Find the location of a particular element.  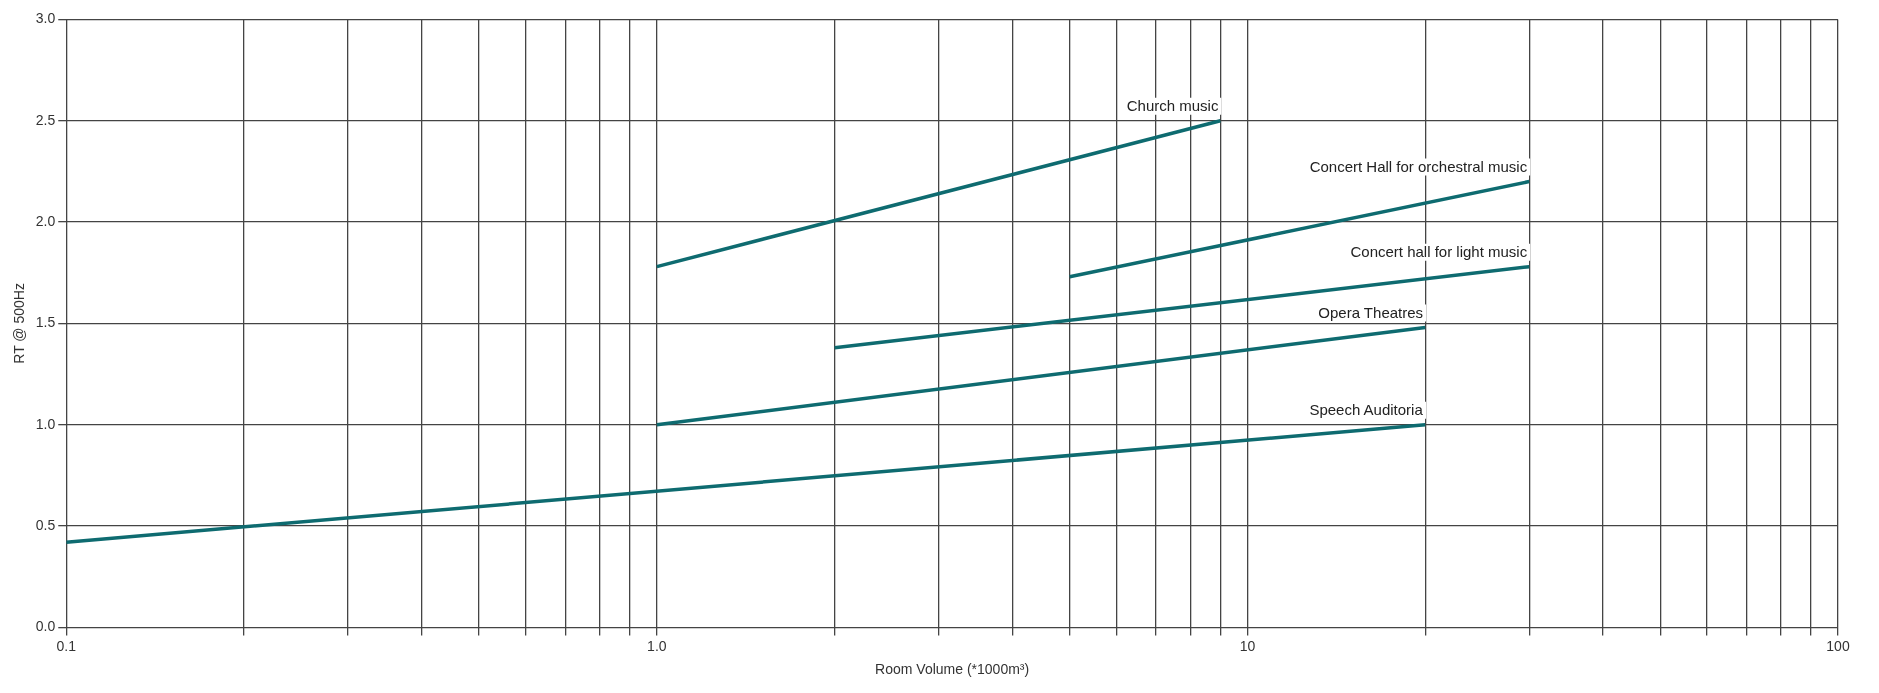

y-tick-label: 0.5 is located at coordinates (45, 524).